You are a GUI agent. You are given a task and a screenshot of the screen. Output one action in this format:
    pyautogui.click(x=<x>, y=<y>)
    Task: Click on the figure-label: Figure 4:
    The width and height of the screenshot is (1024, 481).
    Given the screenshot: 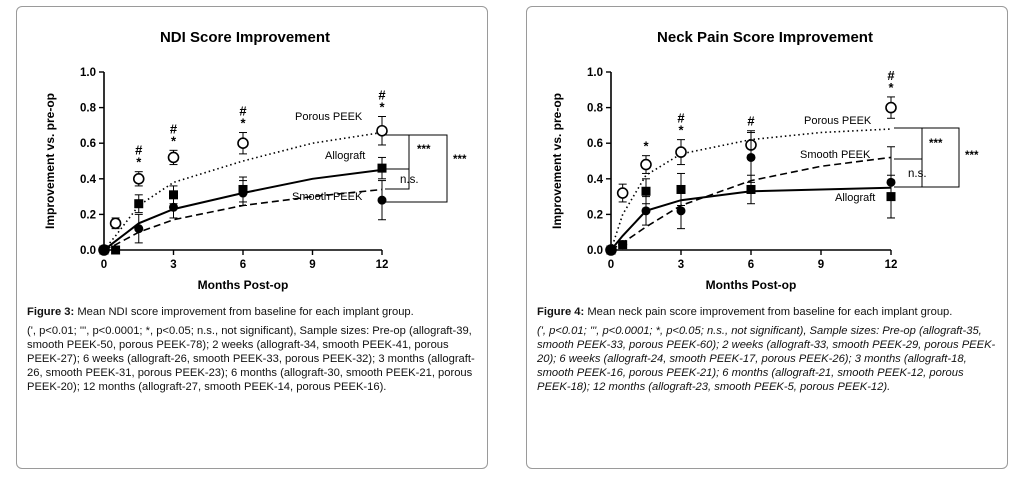 What is the action you would take?
    pyautogui.click(x=561, y=312)
    